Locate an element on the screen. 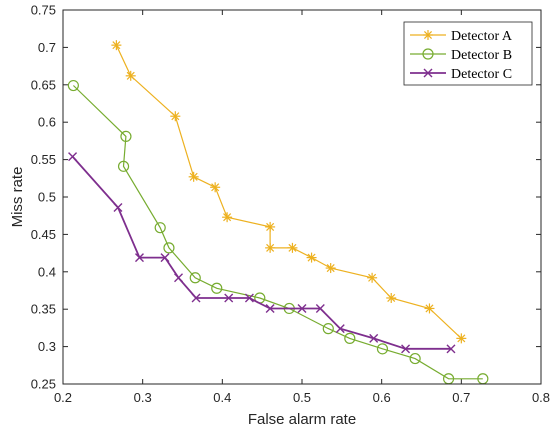 This screenshot has height=434, width=550. legend-label: Detector A is located at coordinates (482, 36).